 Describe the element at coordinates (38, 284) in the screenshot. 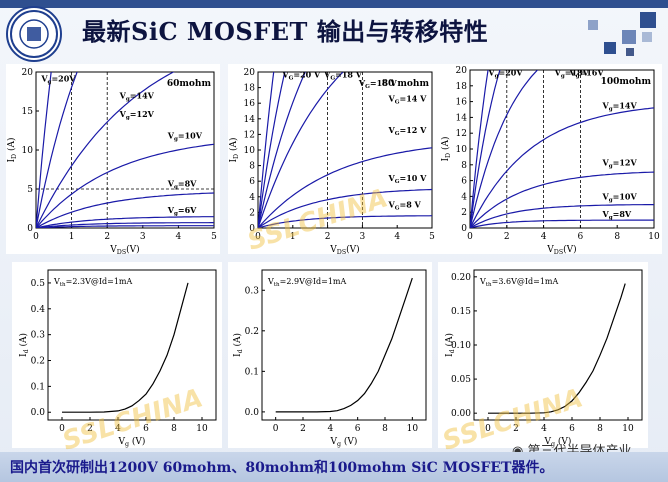

I see `y-tick-label: 0.5` at that location.